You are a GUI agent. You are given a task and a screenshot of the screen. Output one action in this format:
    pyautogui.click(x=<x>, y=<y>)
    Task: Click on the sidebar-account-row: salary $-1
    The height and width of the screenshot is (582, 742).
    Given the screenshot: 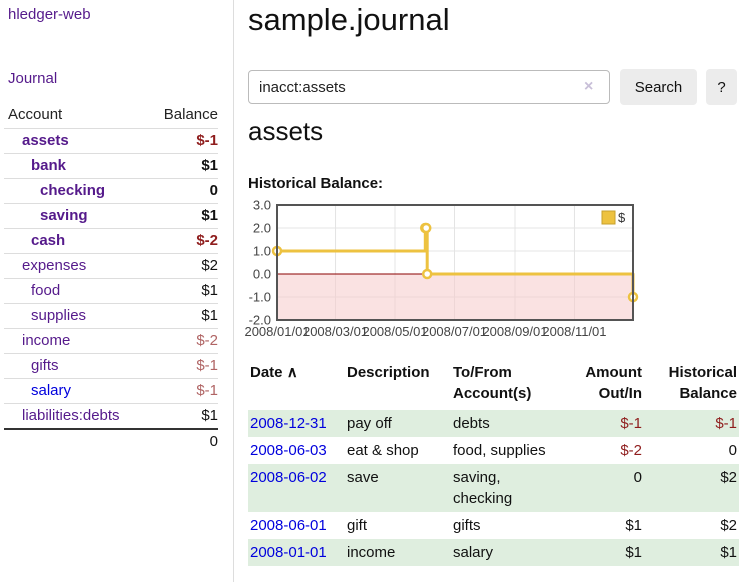 What is the action you would take?
    pyautogui.click(x=111, y=390)
    